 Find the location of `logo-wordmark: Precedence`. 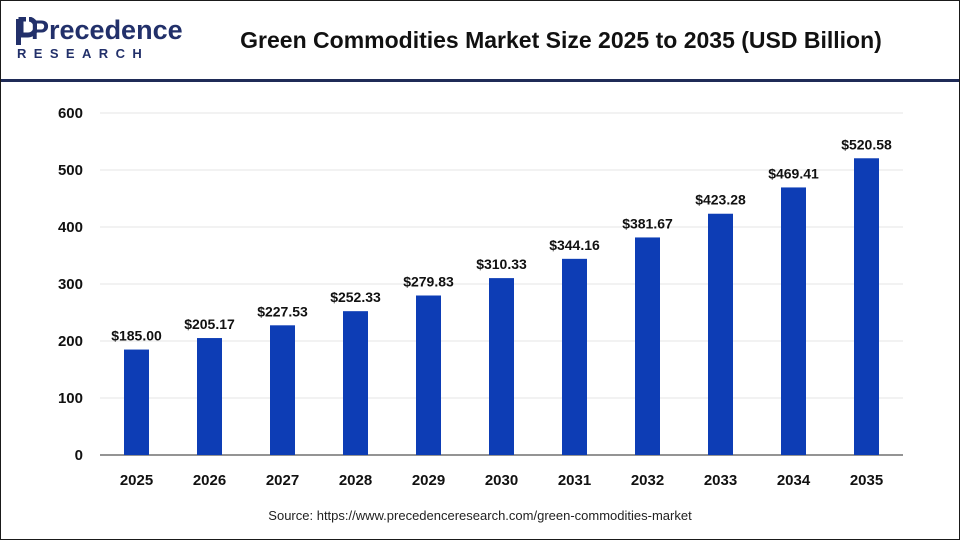

logo-wordmark: Precedence is located at coordinates (107, 30).